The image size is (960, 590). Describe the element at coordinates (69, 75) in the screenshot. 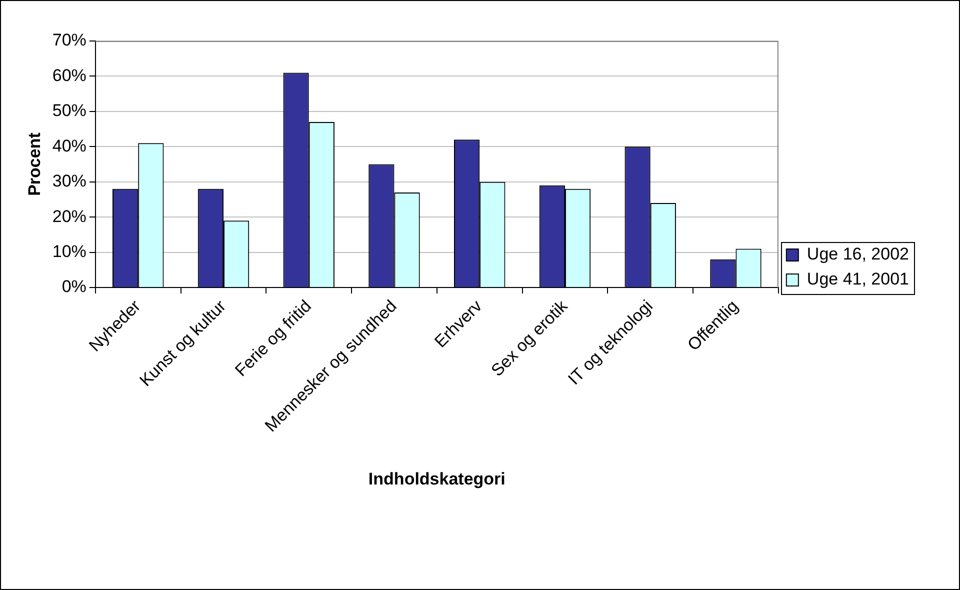

I see `y-tick-label: 60%` at that location.